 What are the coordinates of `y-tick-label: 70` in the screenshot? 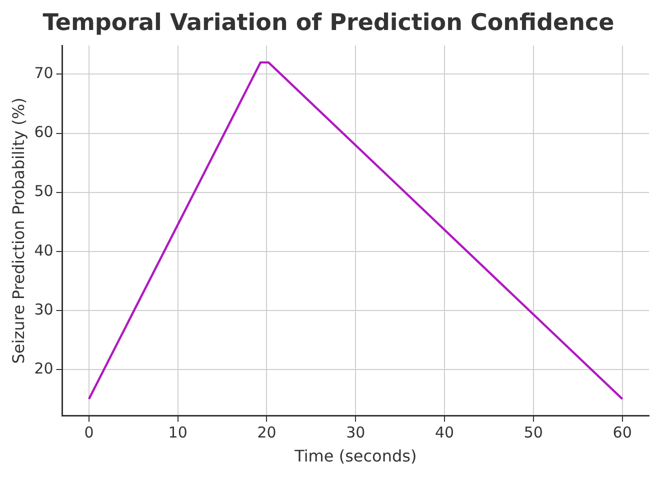 It's located at (44, 73).